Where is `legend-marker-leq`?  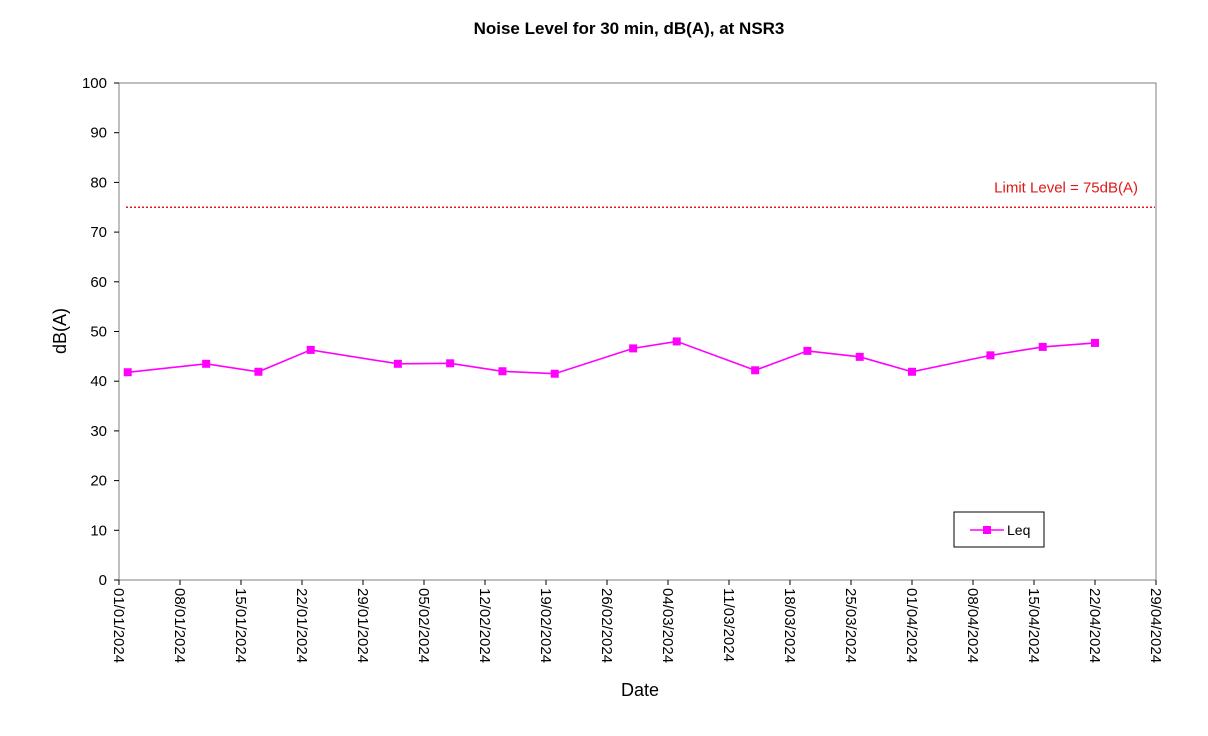 legend-marker-leq is located at coordinates (987, 530).